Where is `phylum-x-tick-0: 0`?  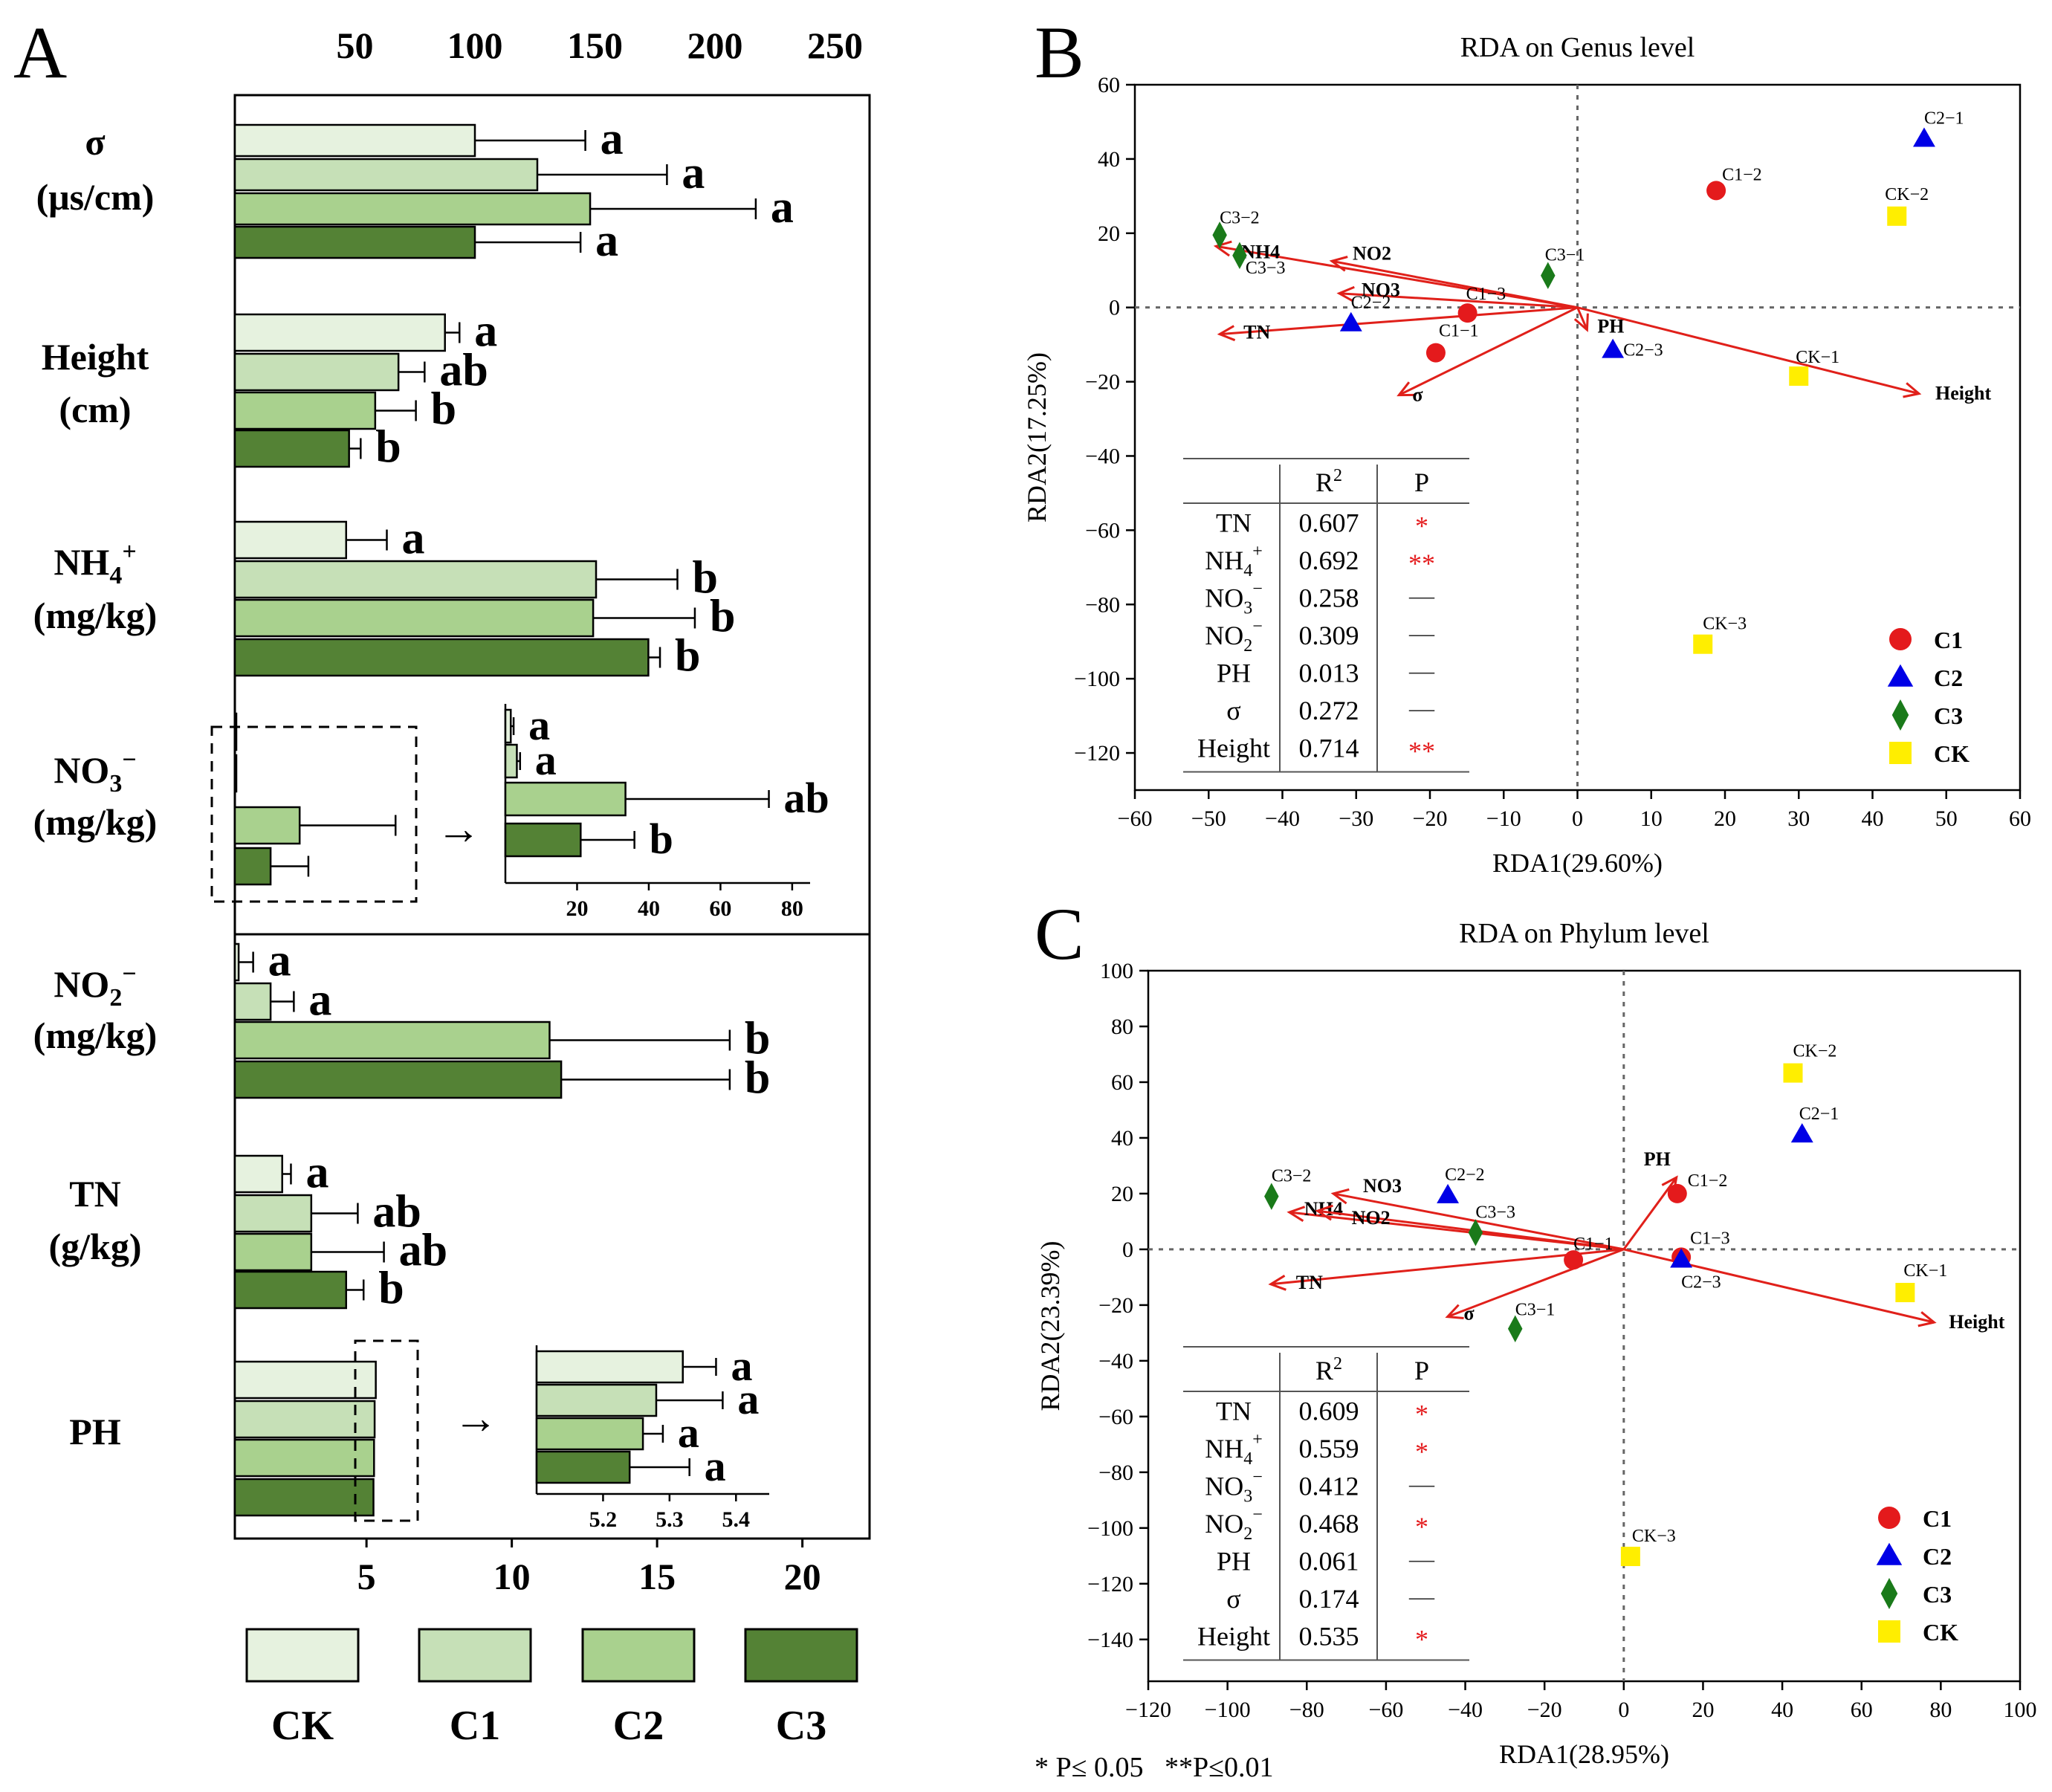
phylum-x-tick-0: 0 is located at coordinates (1623, 1710).